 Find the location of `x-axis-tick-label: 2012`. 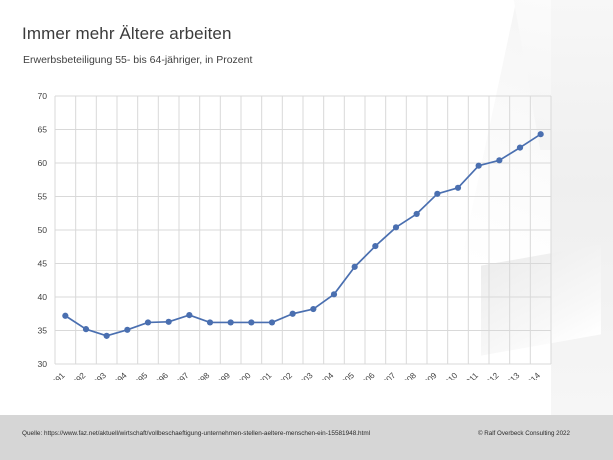

x-axis-tick-label: 2012 is located at coordinates (491, 375).